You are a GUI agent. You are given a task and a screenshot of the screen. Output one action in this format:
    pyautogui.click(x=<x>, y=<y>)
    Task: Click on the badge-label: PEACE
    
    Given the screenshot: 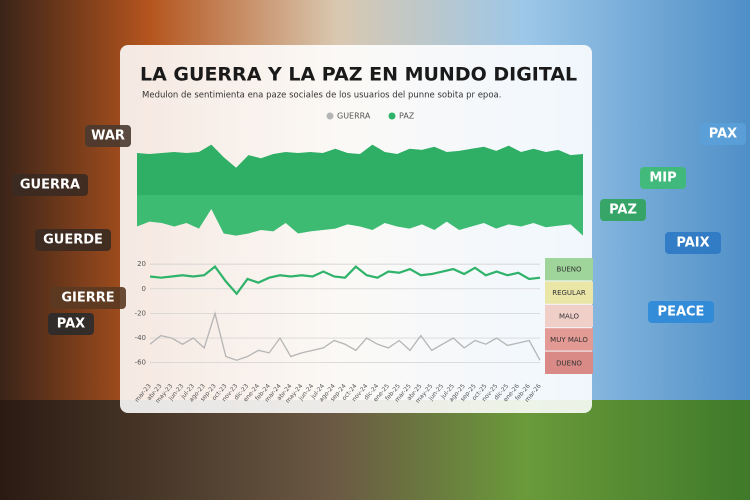 What is the action you would take?
    pyautogui.click(x=681, y=312)
    